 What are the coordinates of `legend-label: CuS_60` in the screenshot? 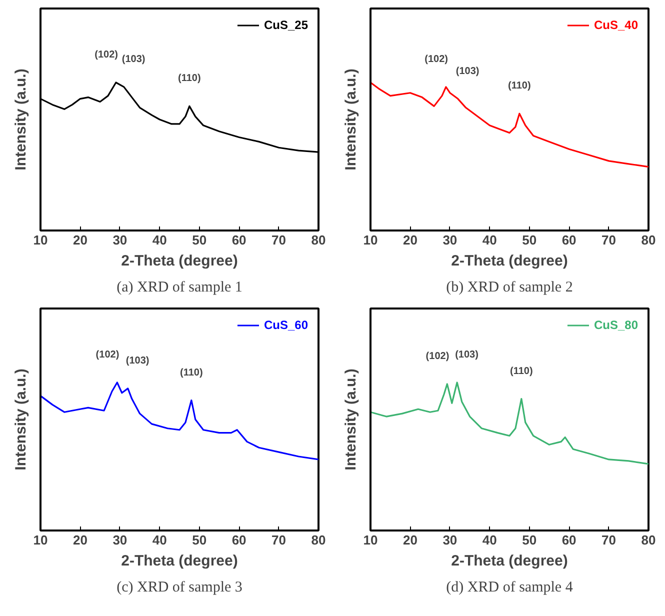 It's located at (286, 325).